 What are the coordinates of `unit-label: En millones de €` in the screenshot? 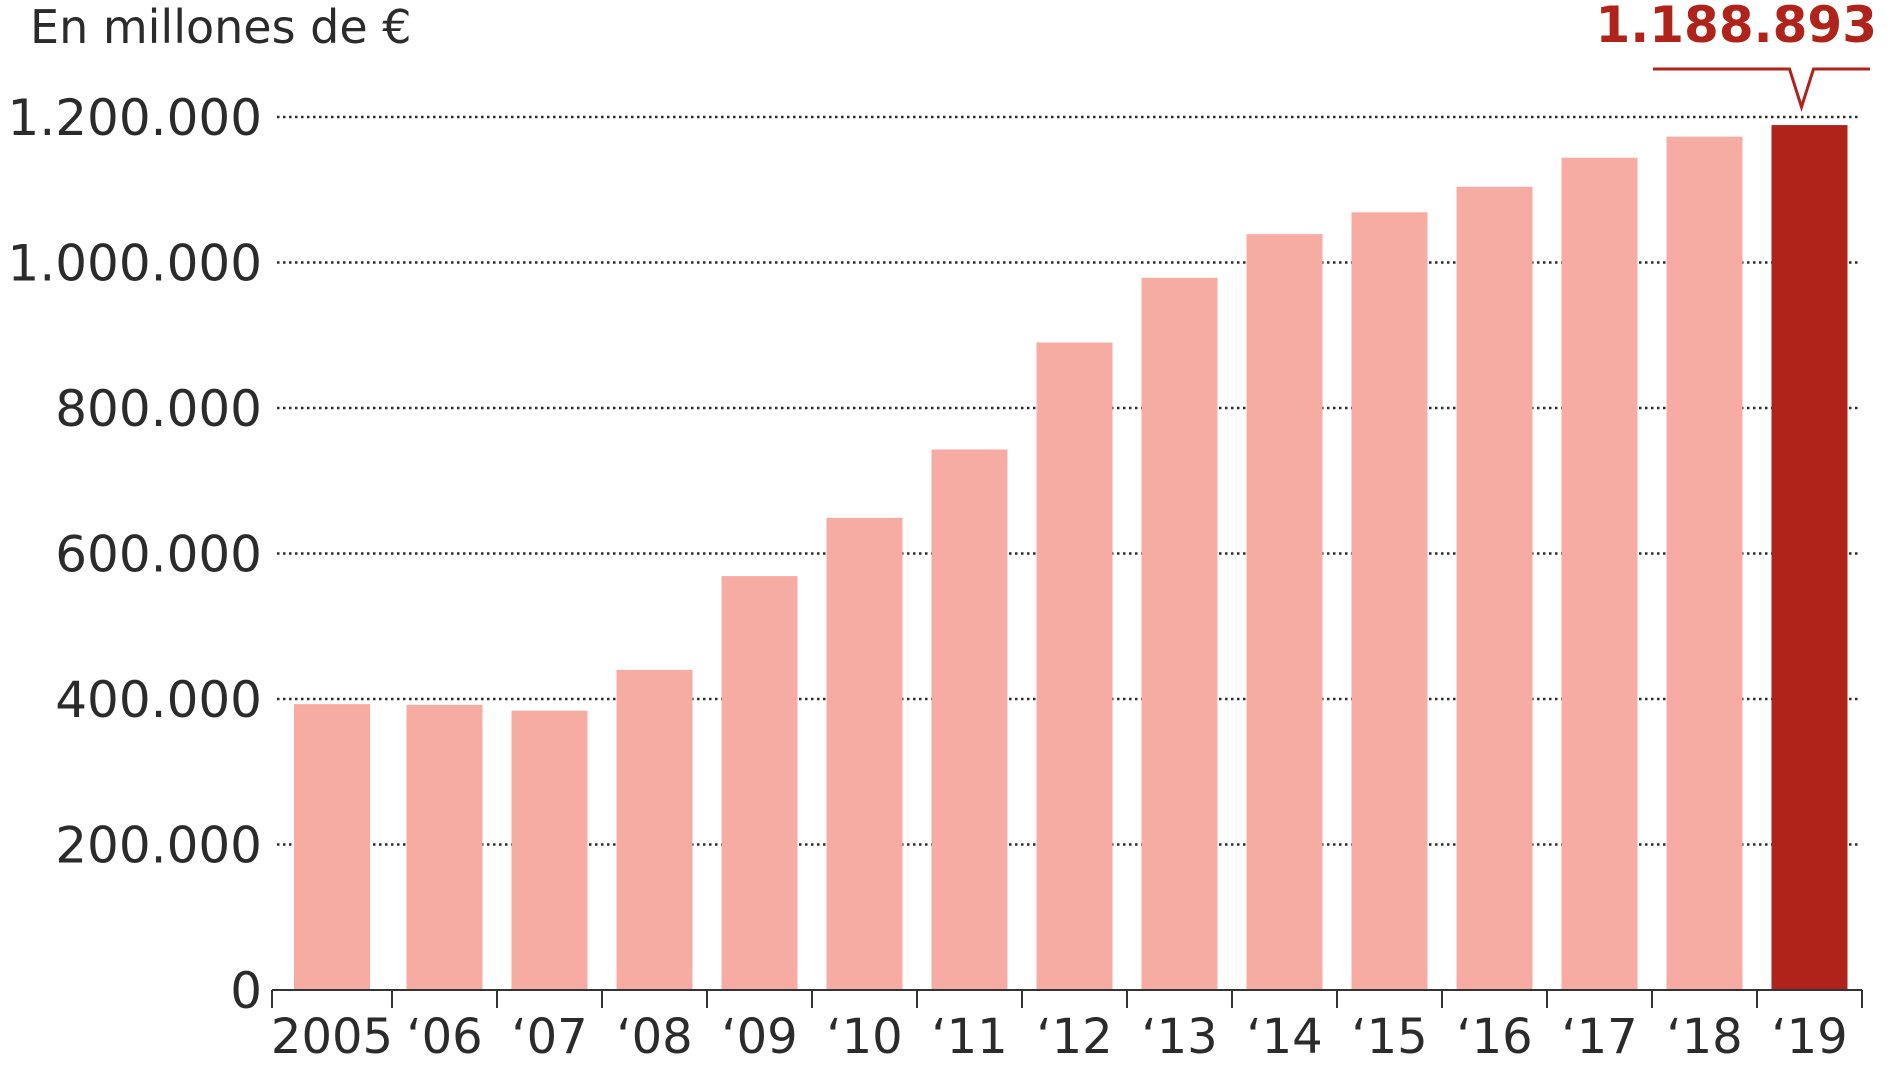 It's located at (221, 27).